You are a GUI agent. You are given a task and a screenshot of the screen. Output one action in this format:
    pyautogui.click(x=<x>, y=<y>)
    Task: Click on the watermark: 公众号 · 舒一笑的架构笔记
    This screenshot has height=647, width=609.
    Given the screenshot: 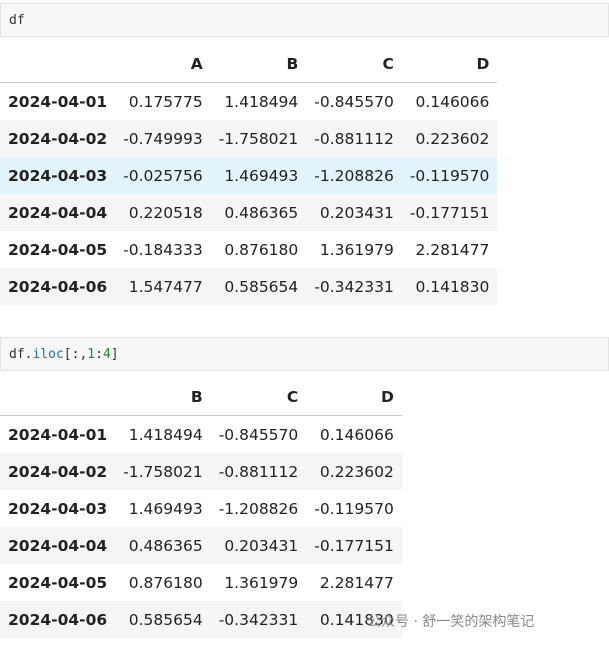 What is the action you would take?
    pyautogui.click(x=451, y=622)
    